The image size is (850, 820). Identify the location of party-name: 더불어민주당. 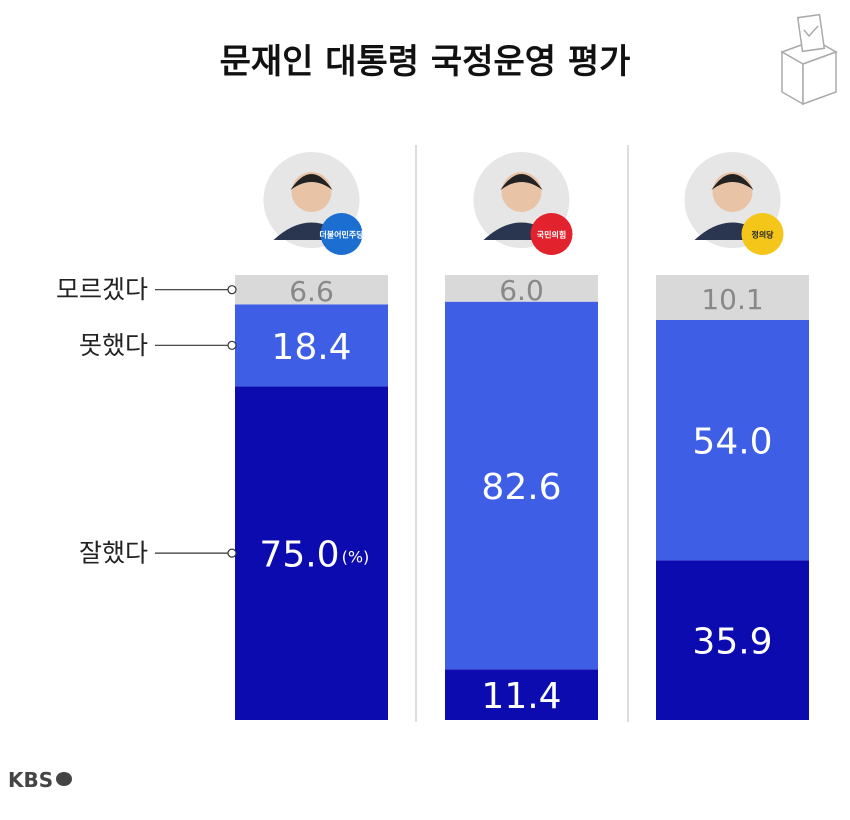
(341, 235).